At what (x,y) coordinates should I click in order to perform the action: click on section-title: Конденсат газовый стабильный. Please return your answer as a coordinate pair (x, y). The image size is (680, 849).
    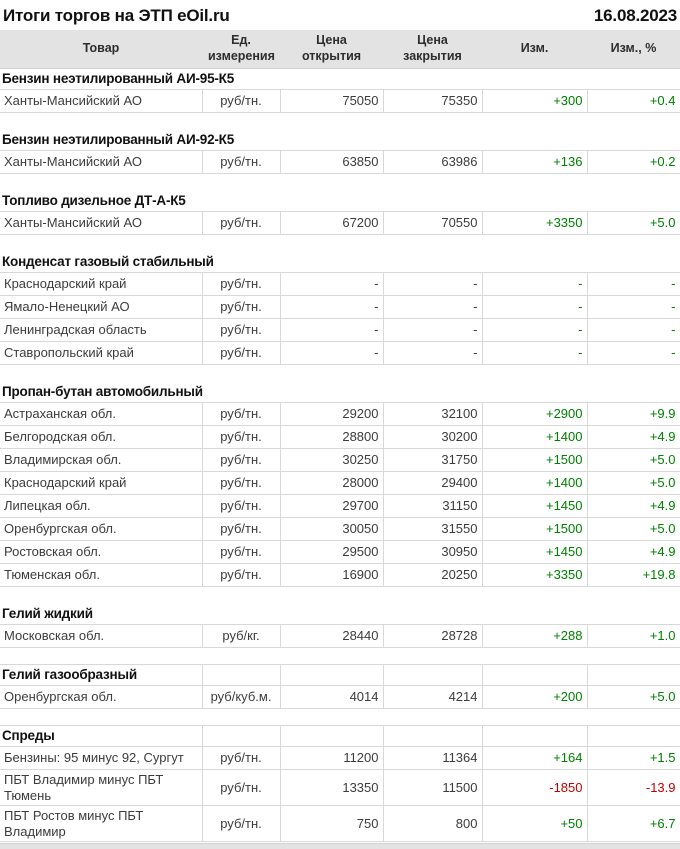
    Looking at the image, I should click on (108, 261).